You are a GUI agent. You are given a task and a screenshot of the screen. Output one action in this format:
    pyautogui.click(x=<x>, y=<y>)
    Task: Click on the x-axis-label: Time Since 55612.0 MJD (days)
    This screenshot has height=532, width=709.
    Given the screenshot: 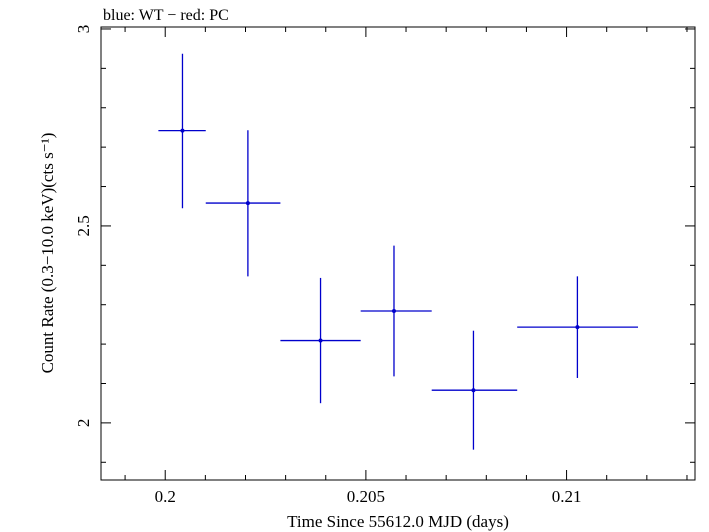 What is the action you would take?
    pyautogui.click(x=398, y=521)
    